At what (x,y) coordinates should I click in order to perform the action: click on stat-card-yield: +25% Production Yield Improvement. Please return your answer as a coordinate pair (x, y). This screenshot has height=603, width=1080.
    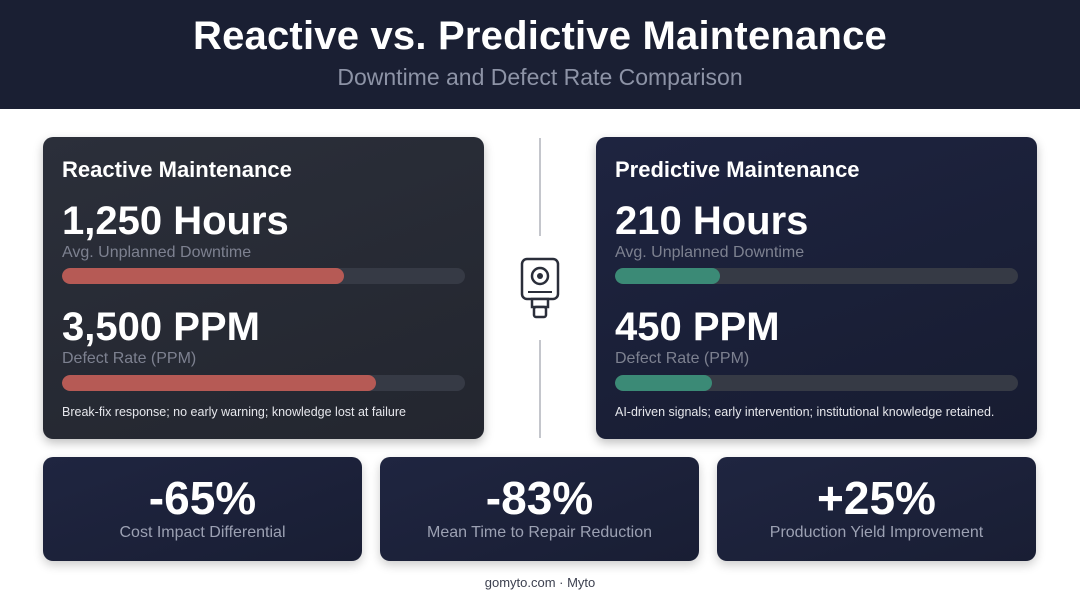
    Looking at the image, I should click on (876, 509).